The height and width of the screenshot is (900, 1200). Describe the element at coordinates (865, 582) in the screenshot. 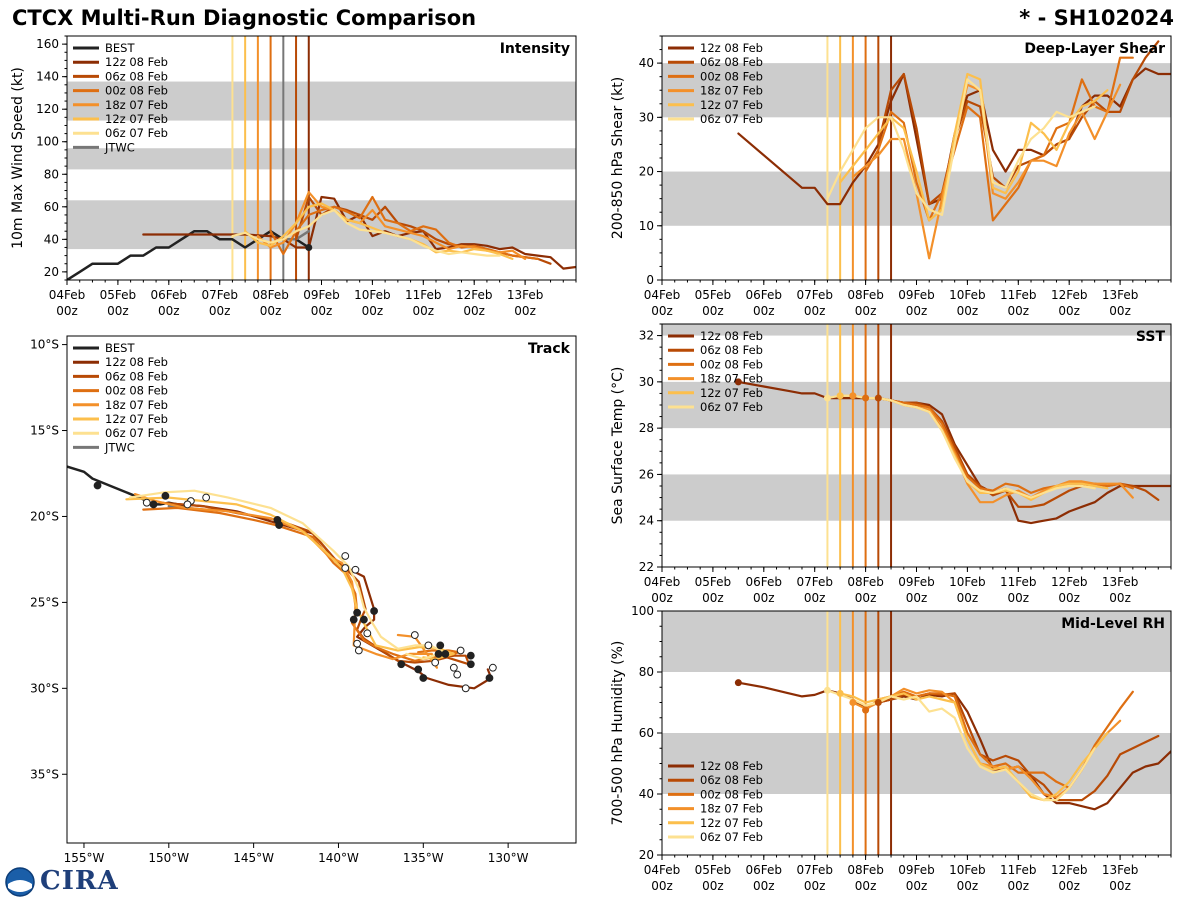

I see `sst-xtick-label: 08Feb` at that location.